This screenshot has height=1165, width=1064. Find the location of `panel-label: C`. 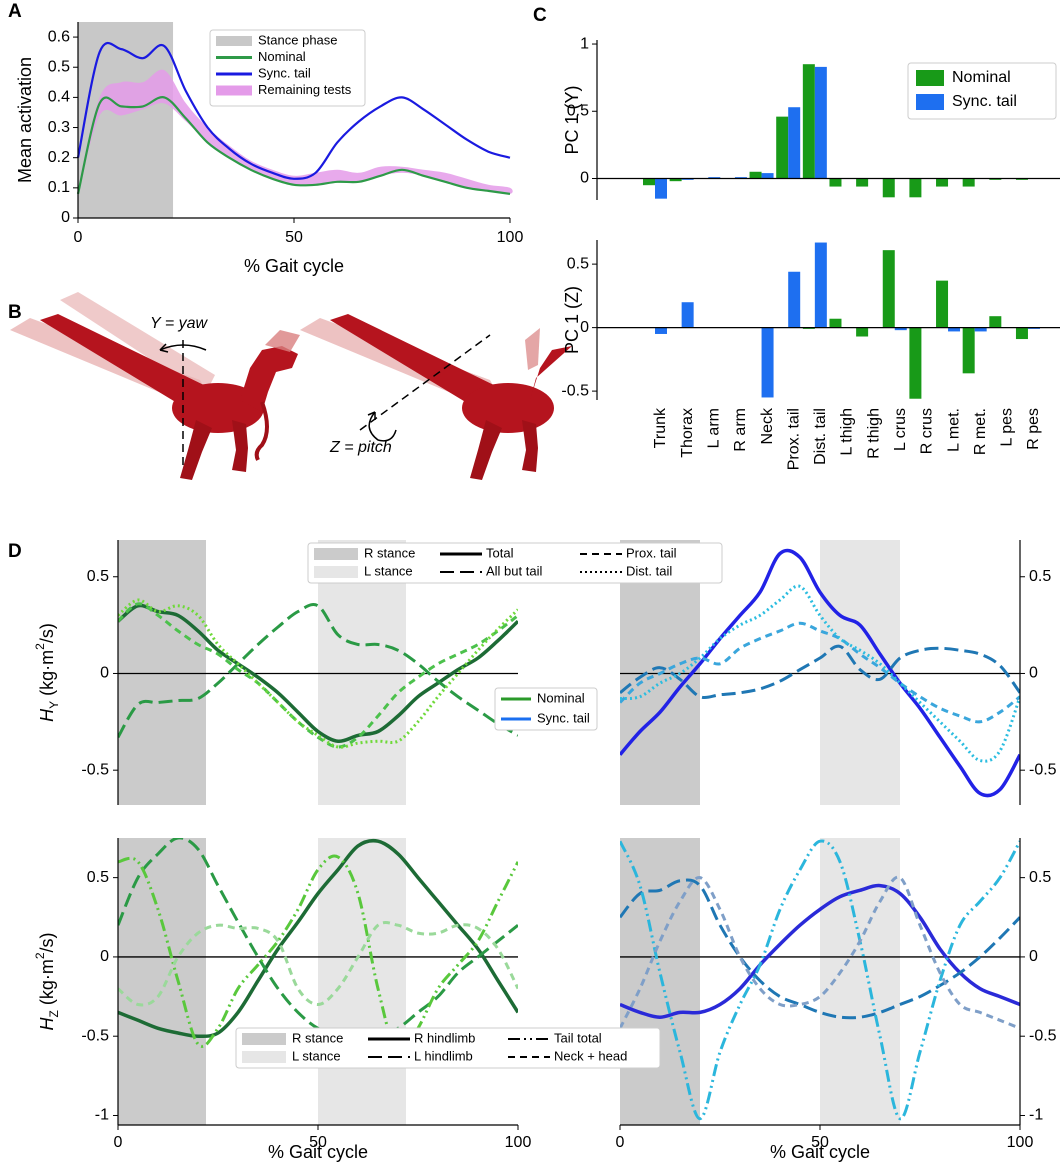

panel-label: C is located at coordinates (540, 15).